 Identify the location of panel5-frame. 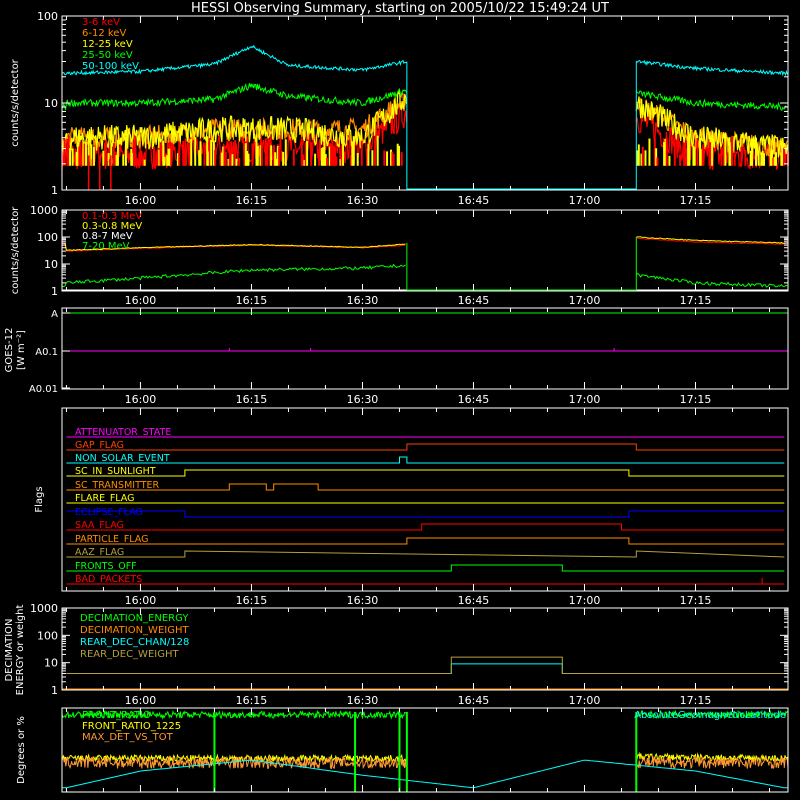
(425, 649).